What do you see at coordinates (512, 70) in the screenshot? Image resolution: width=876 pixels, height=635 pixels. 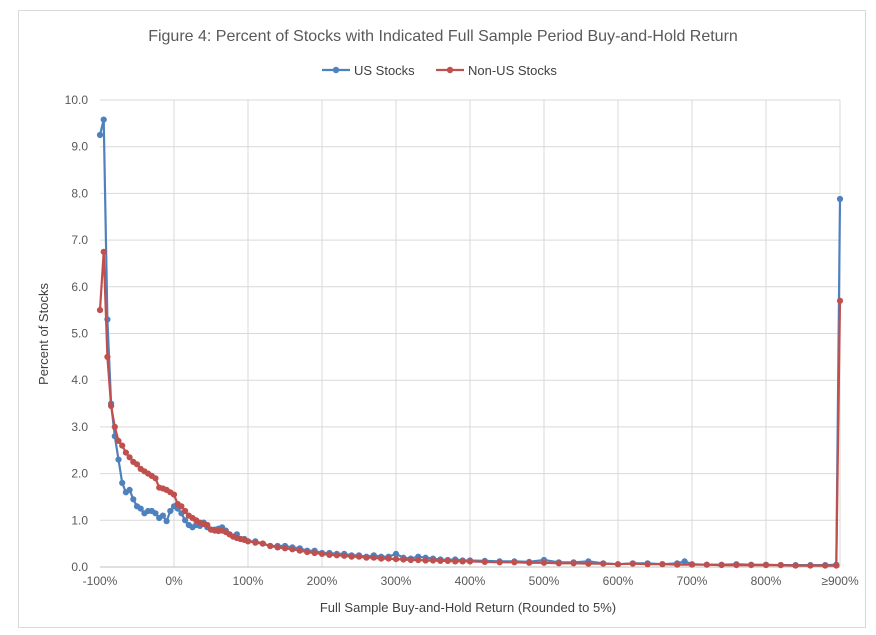 I see `legend-label-nonus: Non-US Stocks` at bounding box center [512, 70].